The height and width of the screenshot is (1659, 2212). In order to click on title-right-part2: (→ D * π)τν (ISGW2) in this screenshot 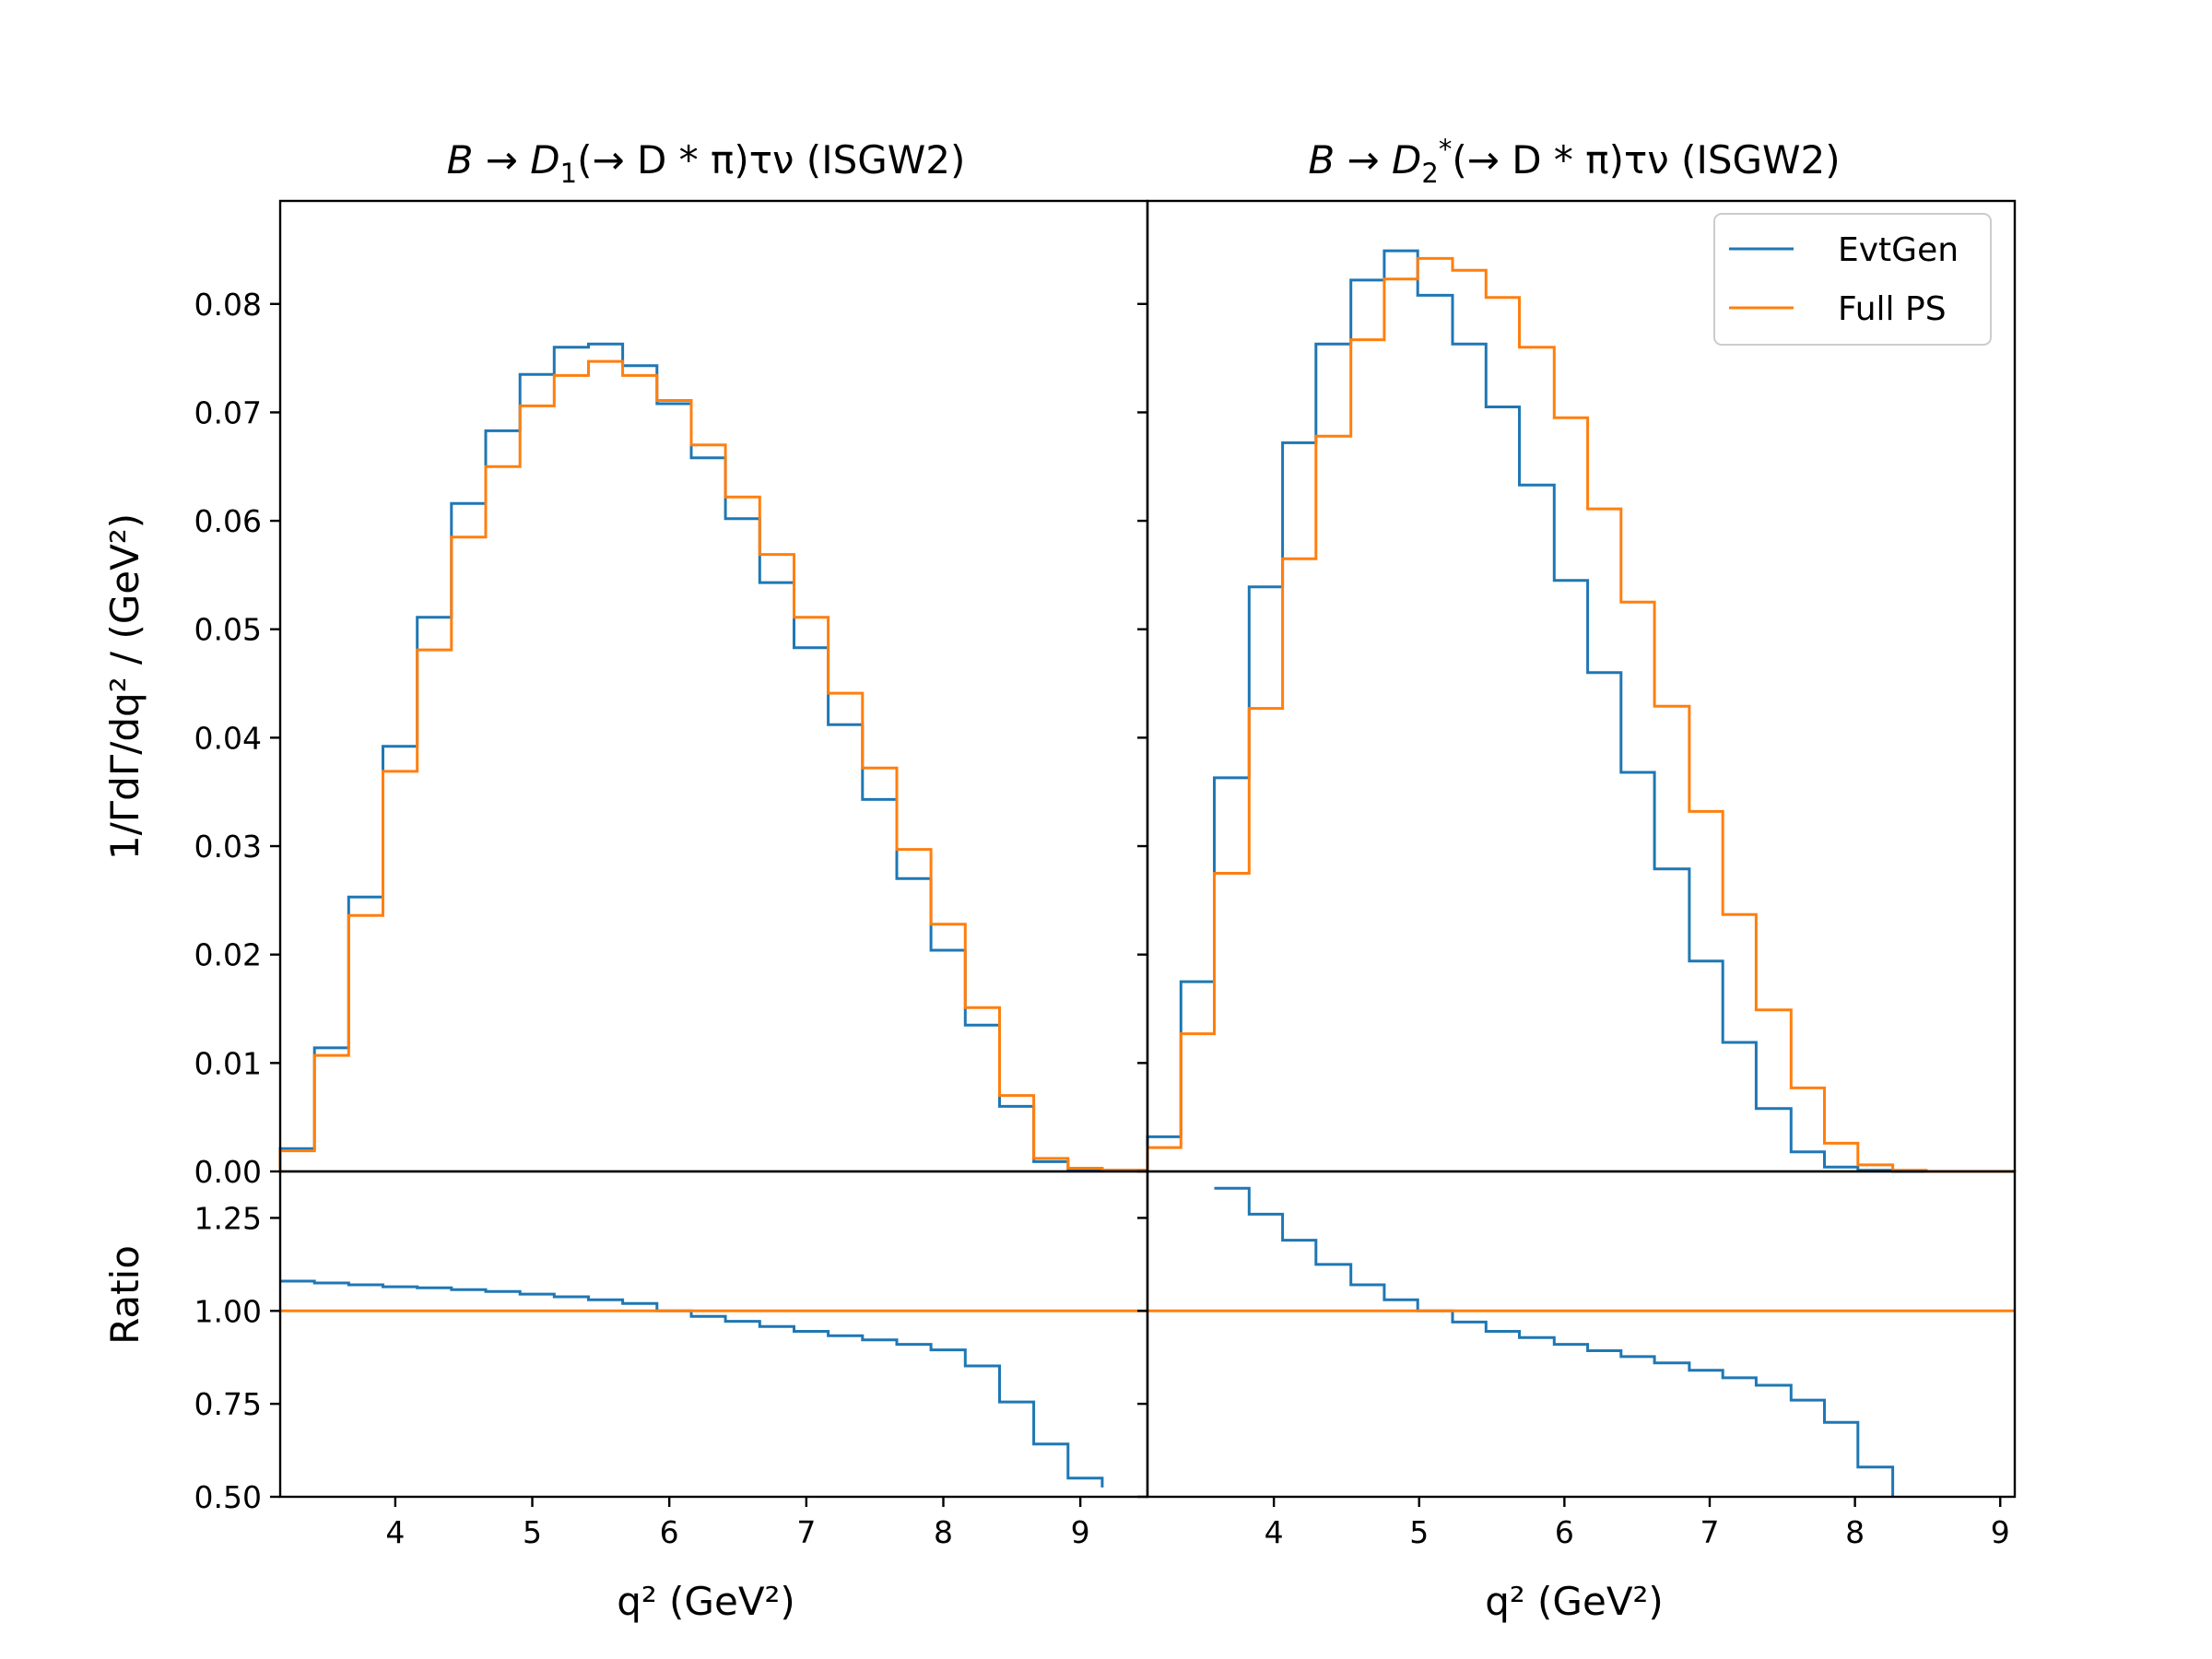, I will do `click(1646, 159)`.